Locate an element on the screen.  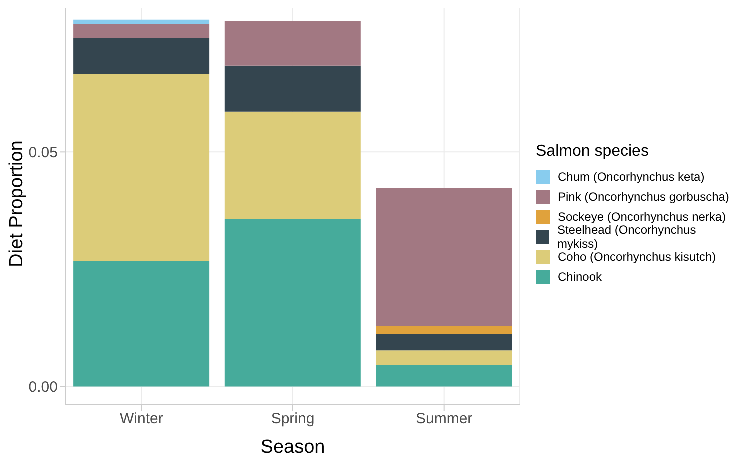
y-tick-label: 0.00 is located at coordinates (43, 387).